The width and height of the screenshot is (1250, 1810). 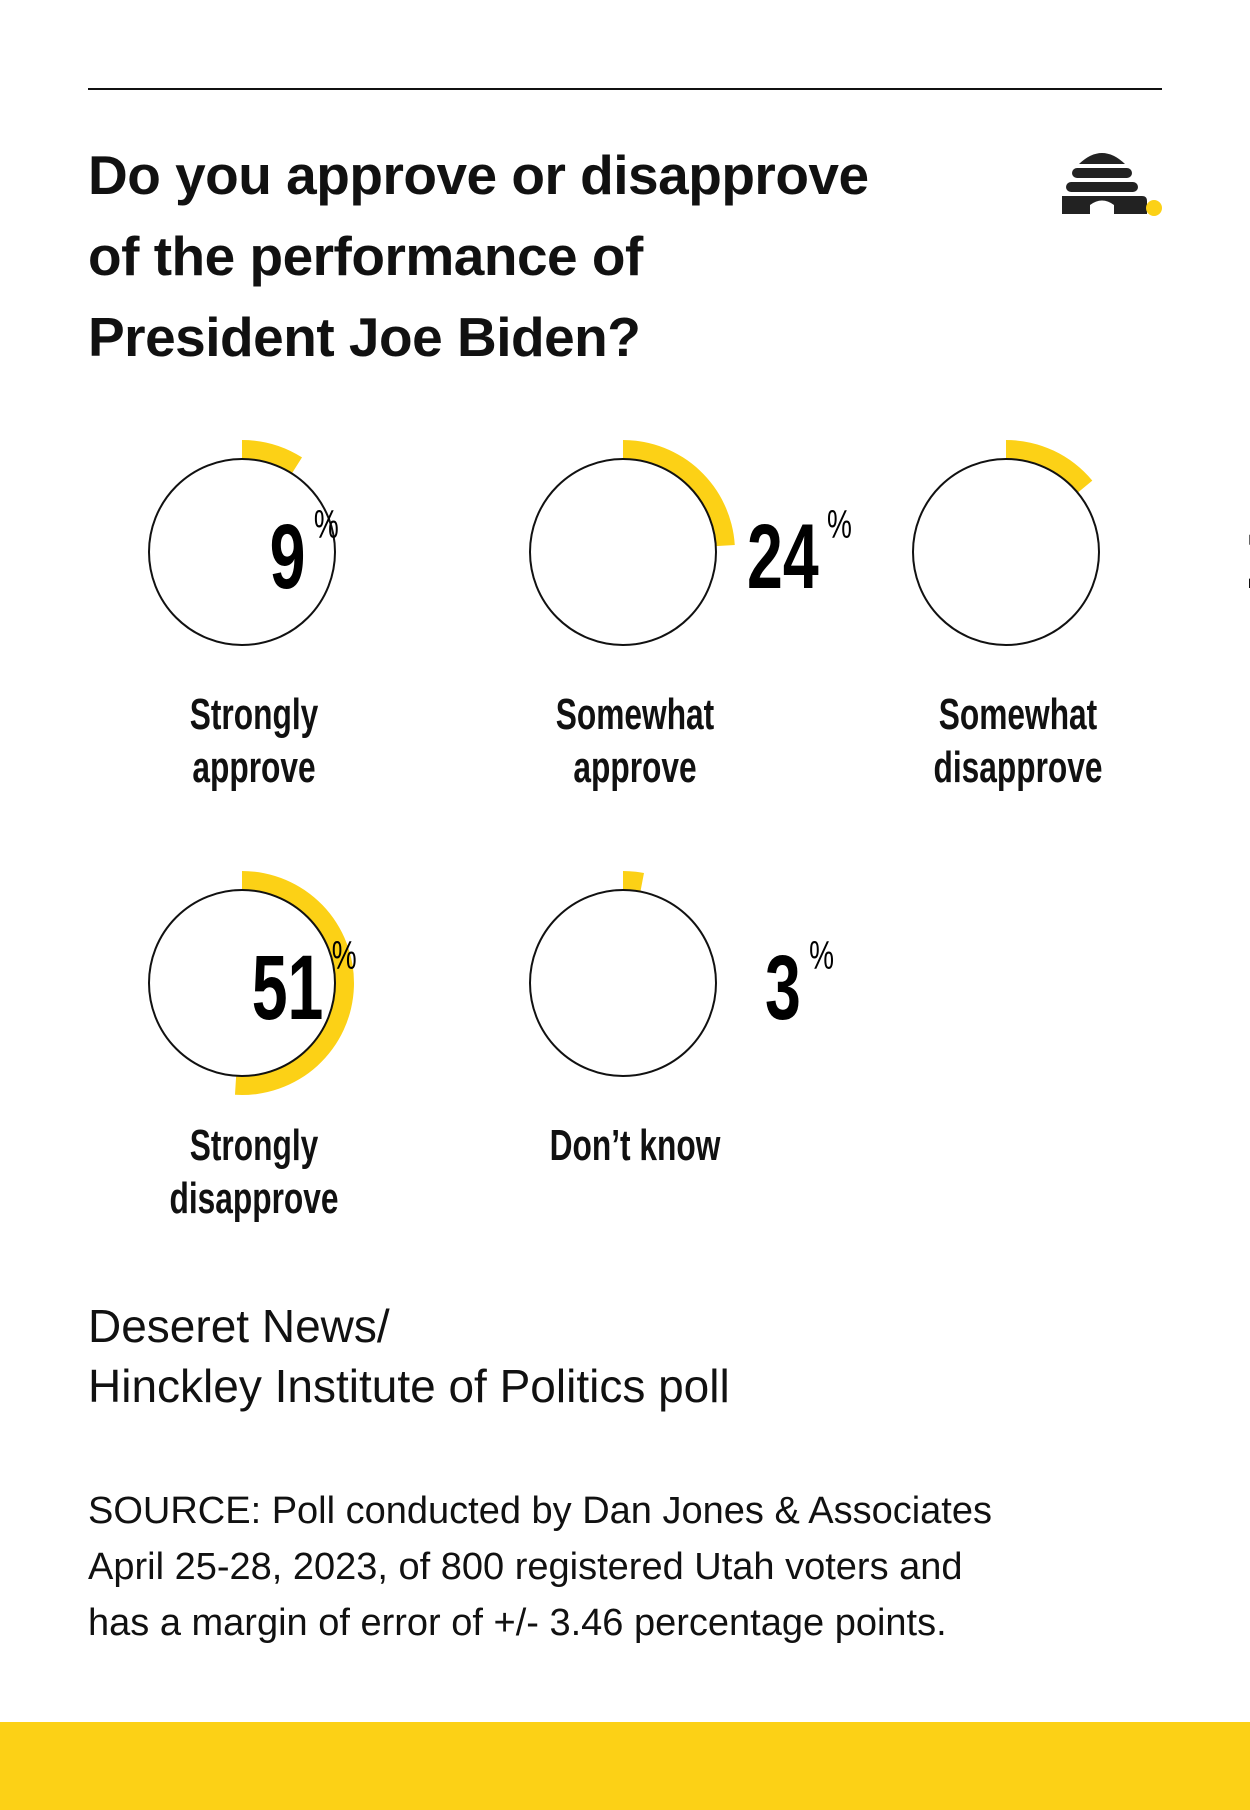 What do you see at coordinates (783, 556) in the screenshot?
I see `value-number: 24` at bounding box center [783, 556].